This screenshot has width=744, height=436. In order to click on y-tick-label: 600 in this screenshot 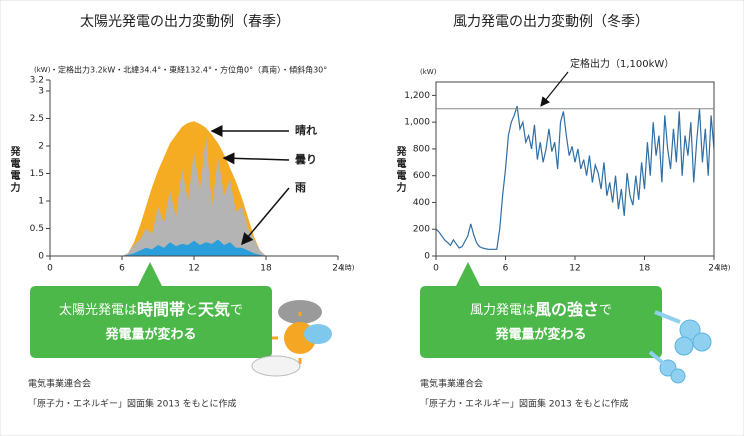, I will do `click(421, 176)`.